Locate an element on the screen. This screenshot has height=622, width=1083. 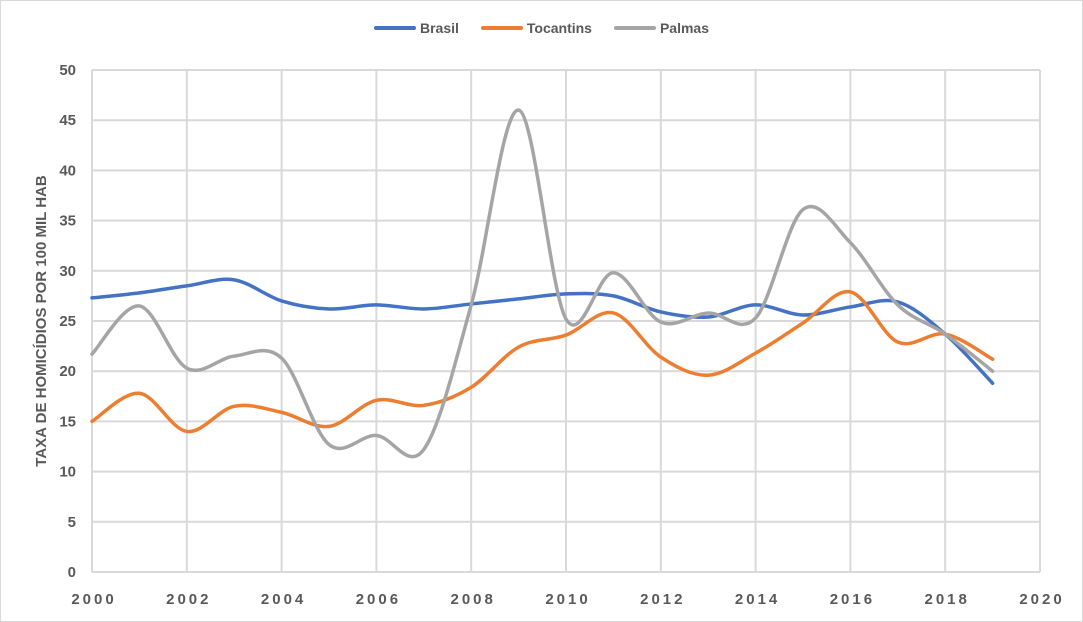
legend-item-brasil: Brasil is located at coordinates (416, 28).